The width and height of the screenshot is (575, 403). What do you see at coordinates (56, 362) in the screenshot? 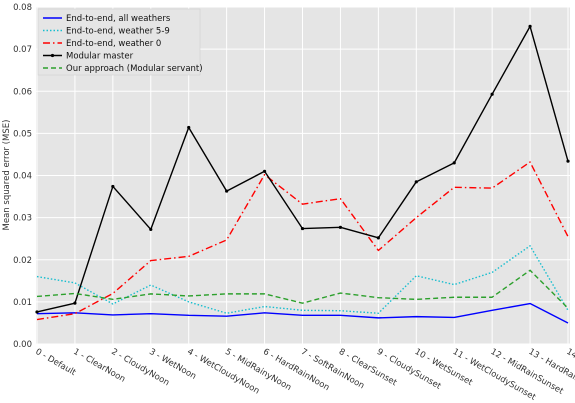
I see `x-tick-label: 0 - Default` at bounding box center [56, 362].